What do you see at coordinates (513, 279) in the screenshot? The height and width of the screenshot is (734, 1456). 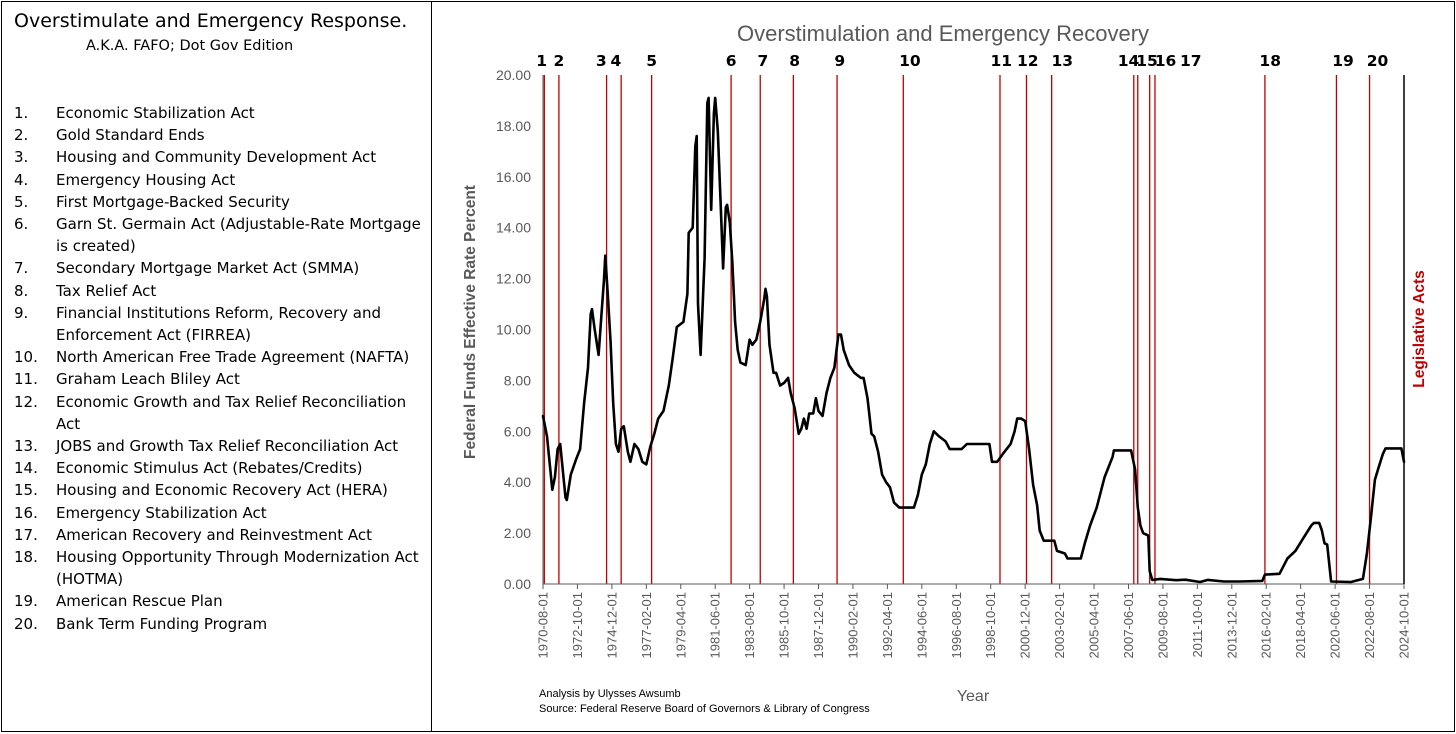 I see `y-tick-label: 12.00` at bounding box center [513, 279].